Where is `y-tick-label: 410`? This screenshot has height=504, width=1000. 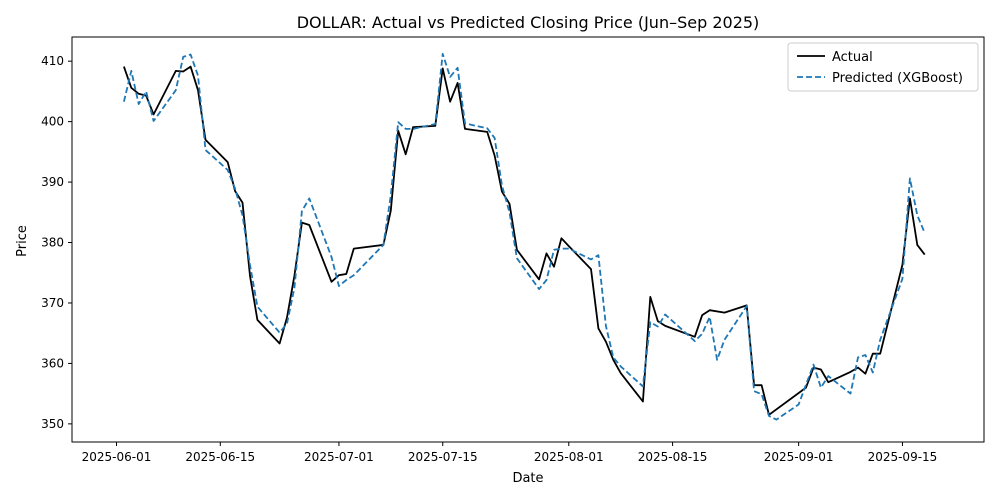 y-tick-label: 410 is located at coordinates (52, 61).